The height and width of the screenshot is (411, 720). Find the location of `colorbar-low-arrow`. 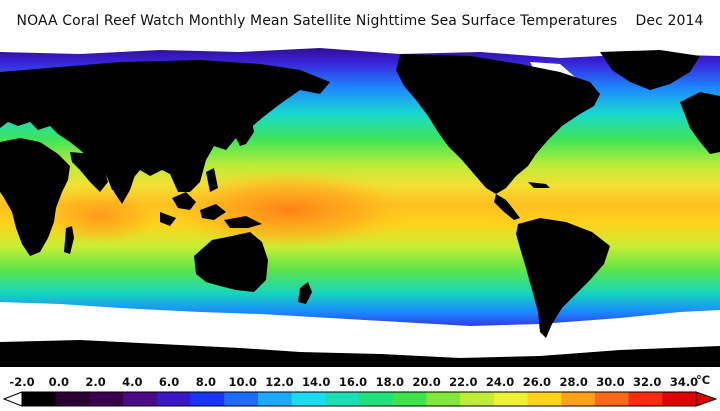

colorbar-low-arrow is located at coordinates (12, 399).